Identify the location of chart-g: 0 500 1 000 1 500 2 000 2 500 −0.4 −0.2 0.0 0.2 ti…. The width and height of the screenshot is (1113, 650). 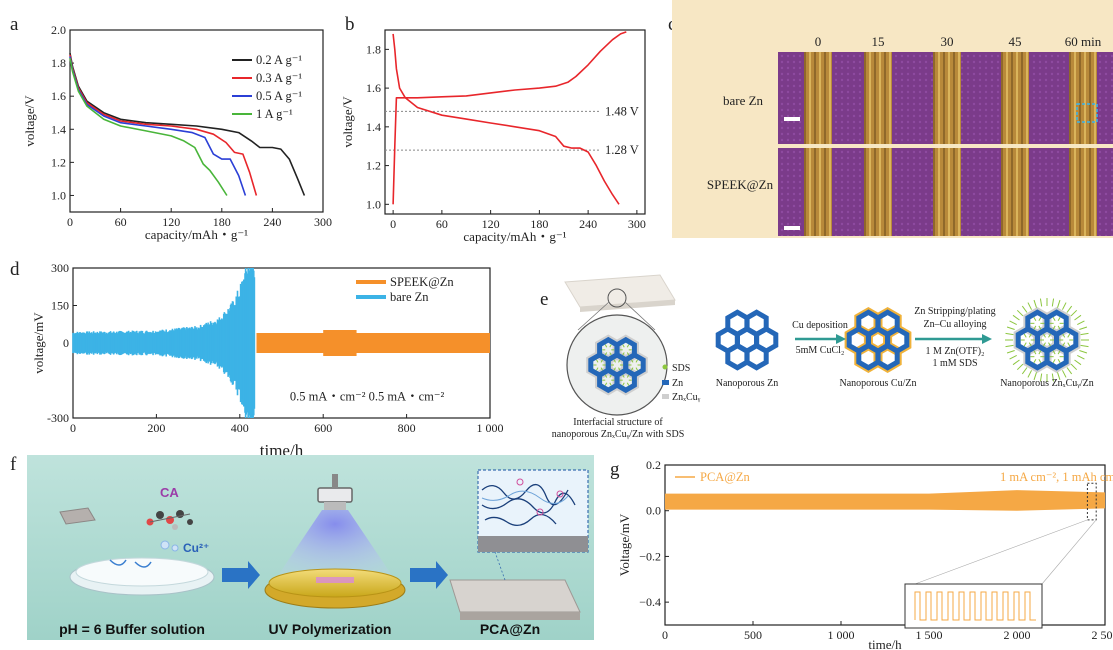
(865, 554).